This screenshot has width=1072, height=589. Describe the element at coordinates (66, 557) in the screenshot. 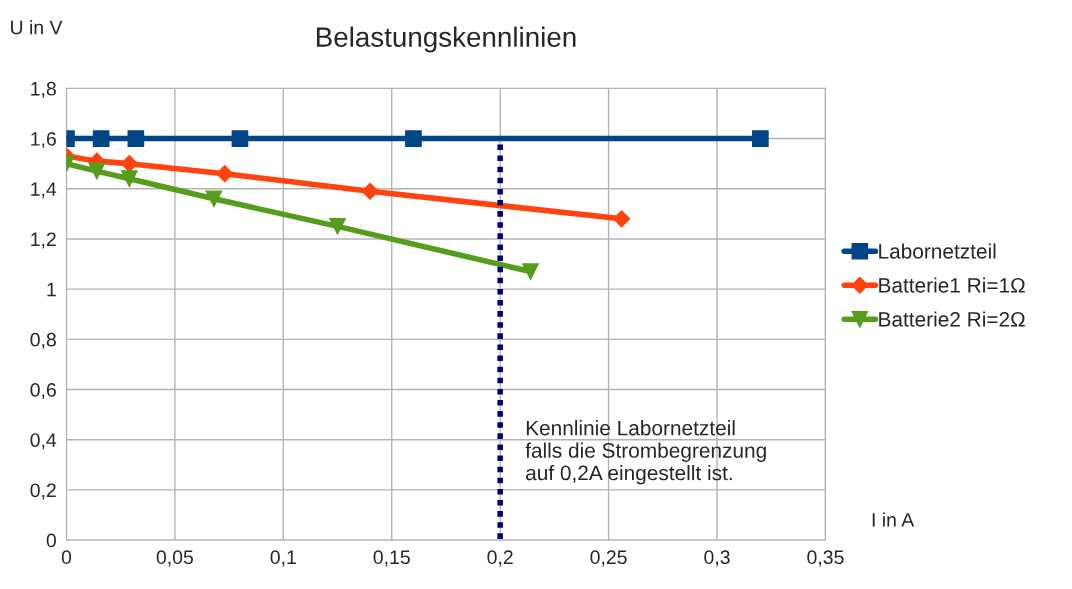

I see `x-tick-label: 0` at that location.